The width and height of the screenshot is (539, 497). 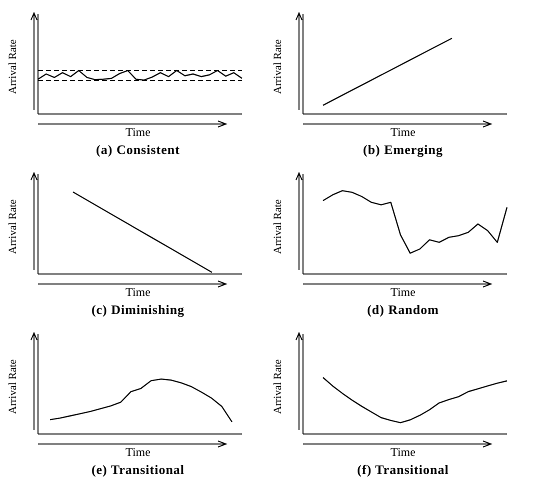 I want to click on text: (f) Transitional, so click(x=403, y=470).